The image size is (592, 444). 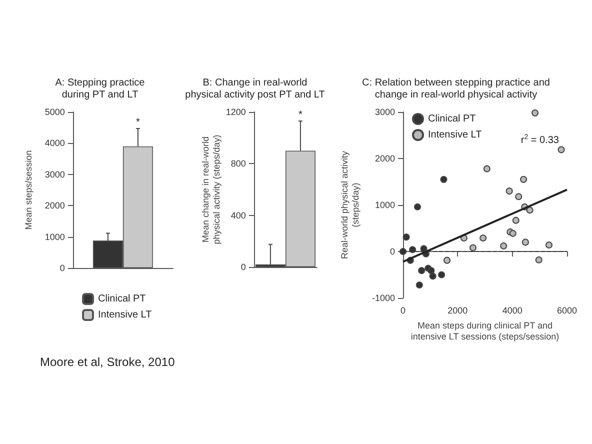 What do you see at coordinates (456, 89) in the screenshot?
I see `chart-title: C: Relation between stepping practice and change in real-world physical activity` at bounding box center [456, 89].